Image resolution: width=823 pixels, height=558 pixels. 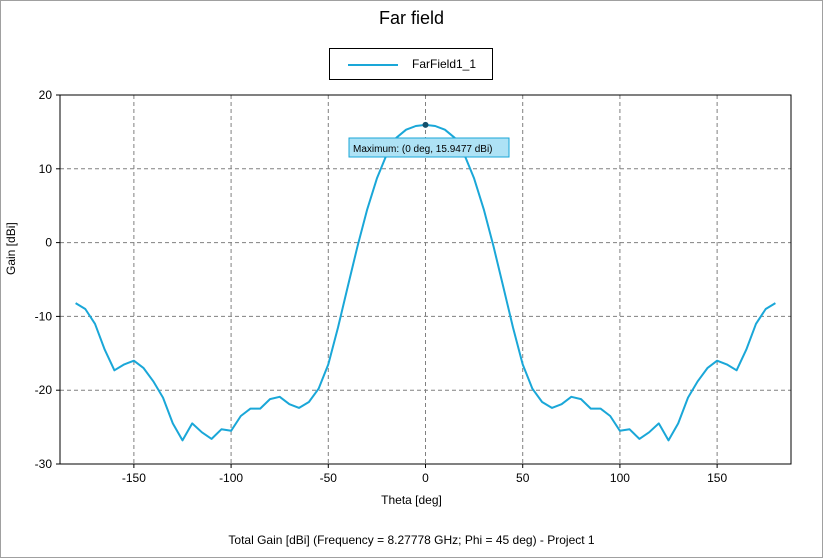 What do you see at coordinates (411, 500) in the screenshot?
I see `x-axis-label: Theta [deg]` at bounding box center [411, 500].